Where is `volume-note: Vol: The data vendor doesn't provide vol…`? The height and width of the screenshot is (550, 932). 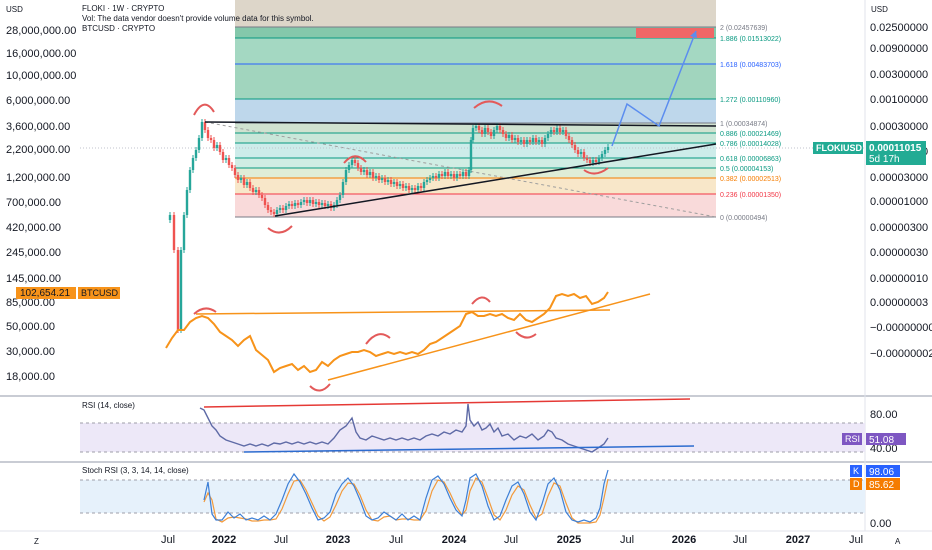 volume-note: Vol: The data vendor doesn't provide vol… is located at coordinates (198, 18).